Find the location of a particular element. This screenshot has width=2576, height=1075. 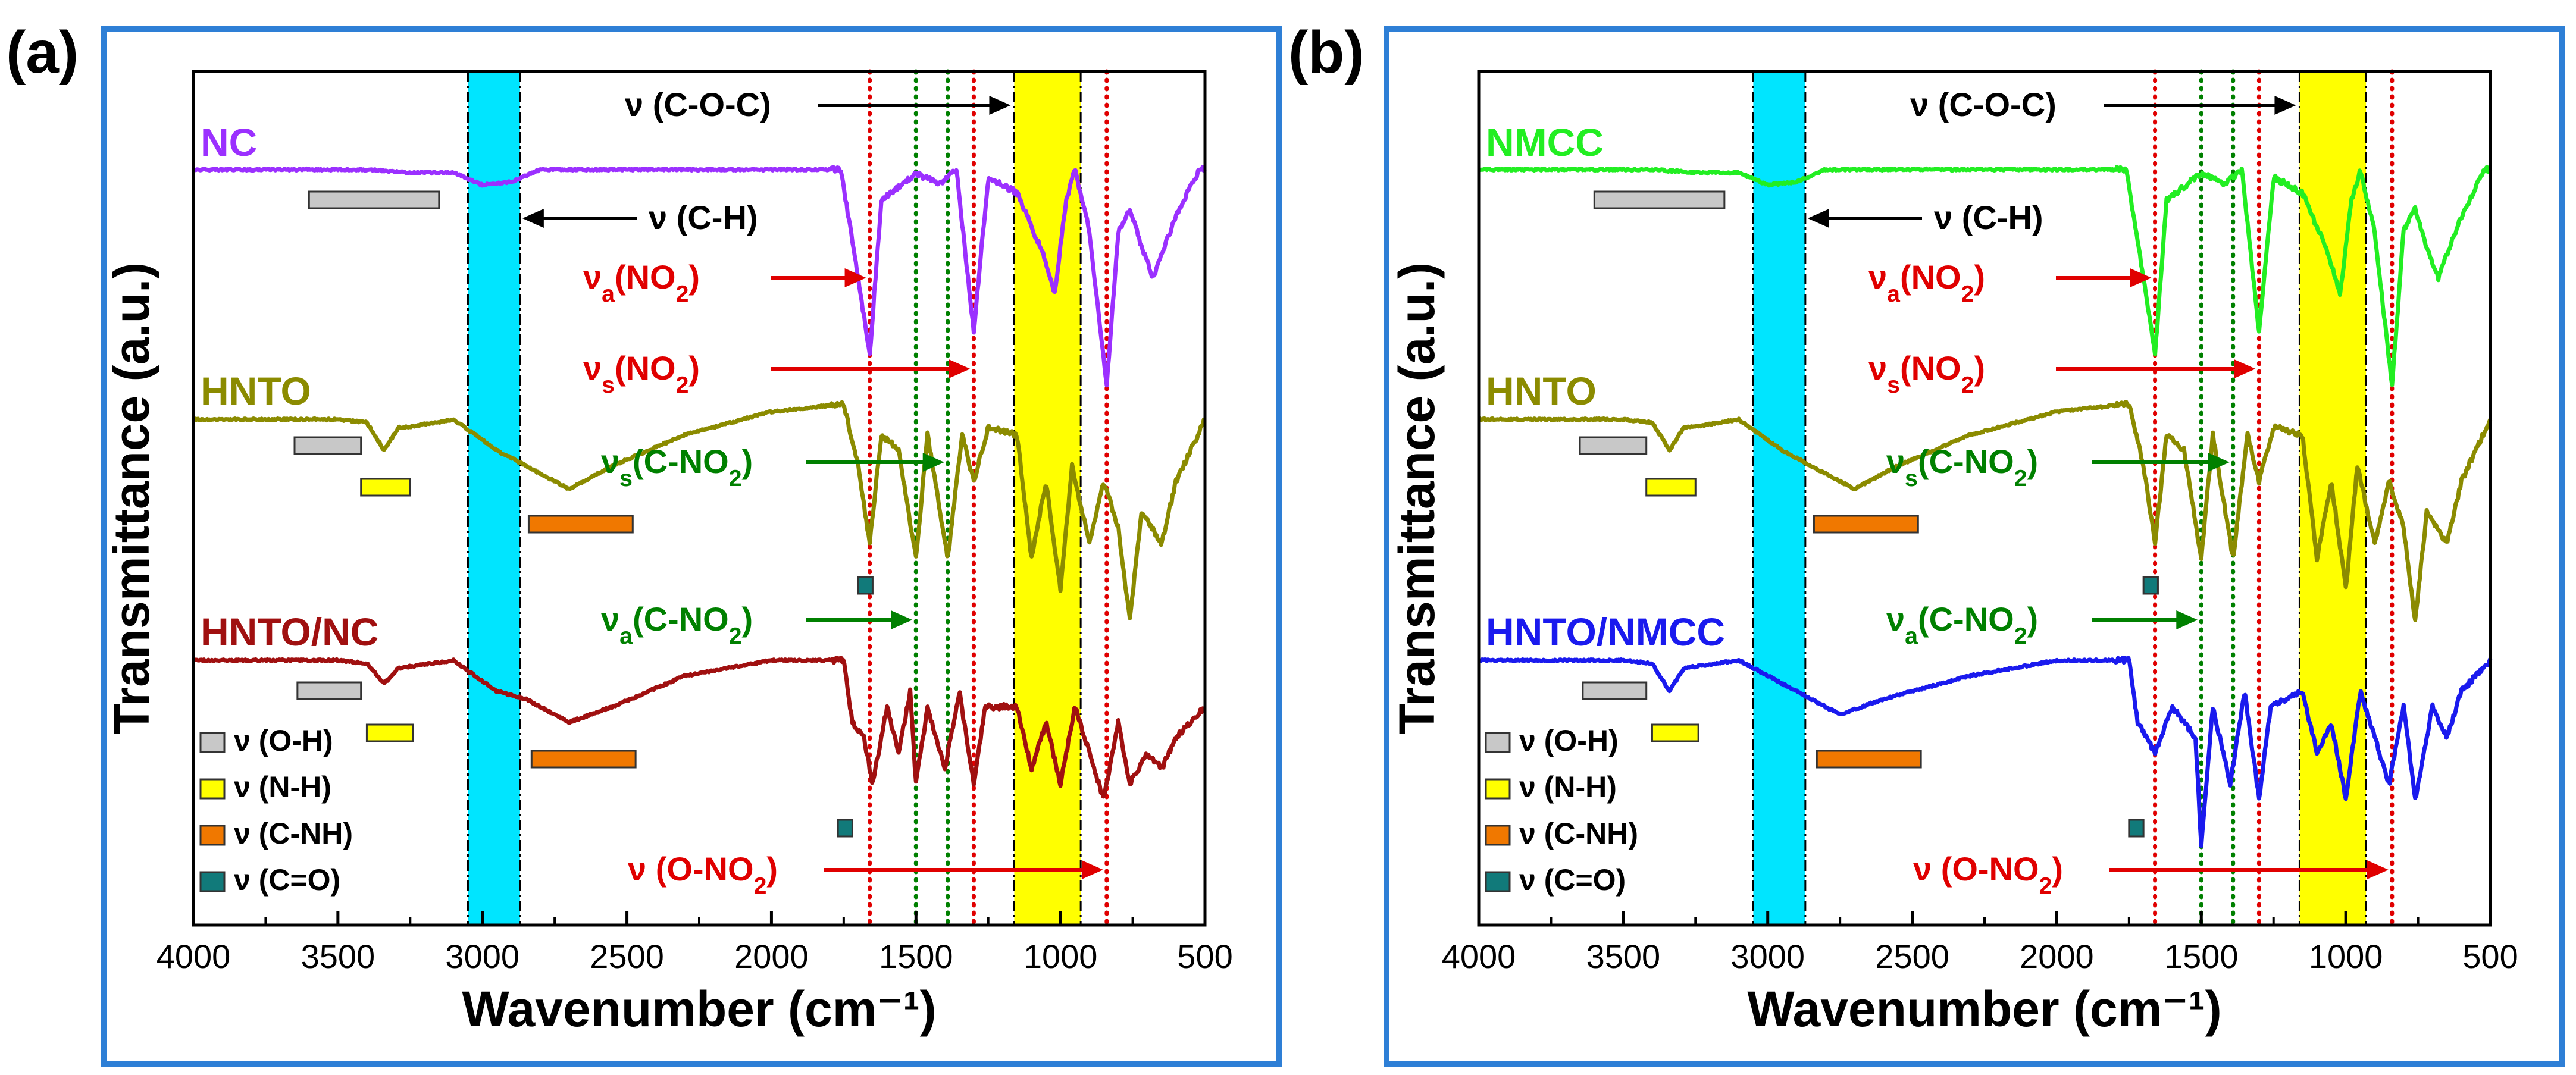

x-tick-label: 2500 is located at coordinates (1912, 956).